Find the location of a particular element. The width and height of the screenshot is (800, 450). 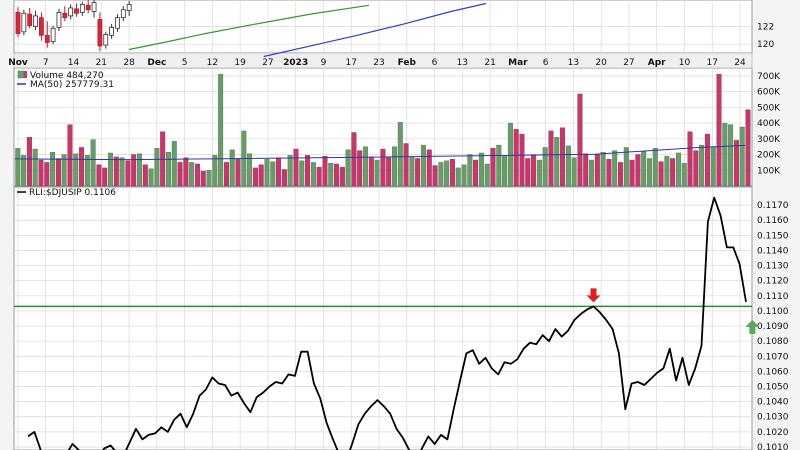

volume-legend-swatch is located at coordinates (21, 74).